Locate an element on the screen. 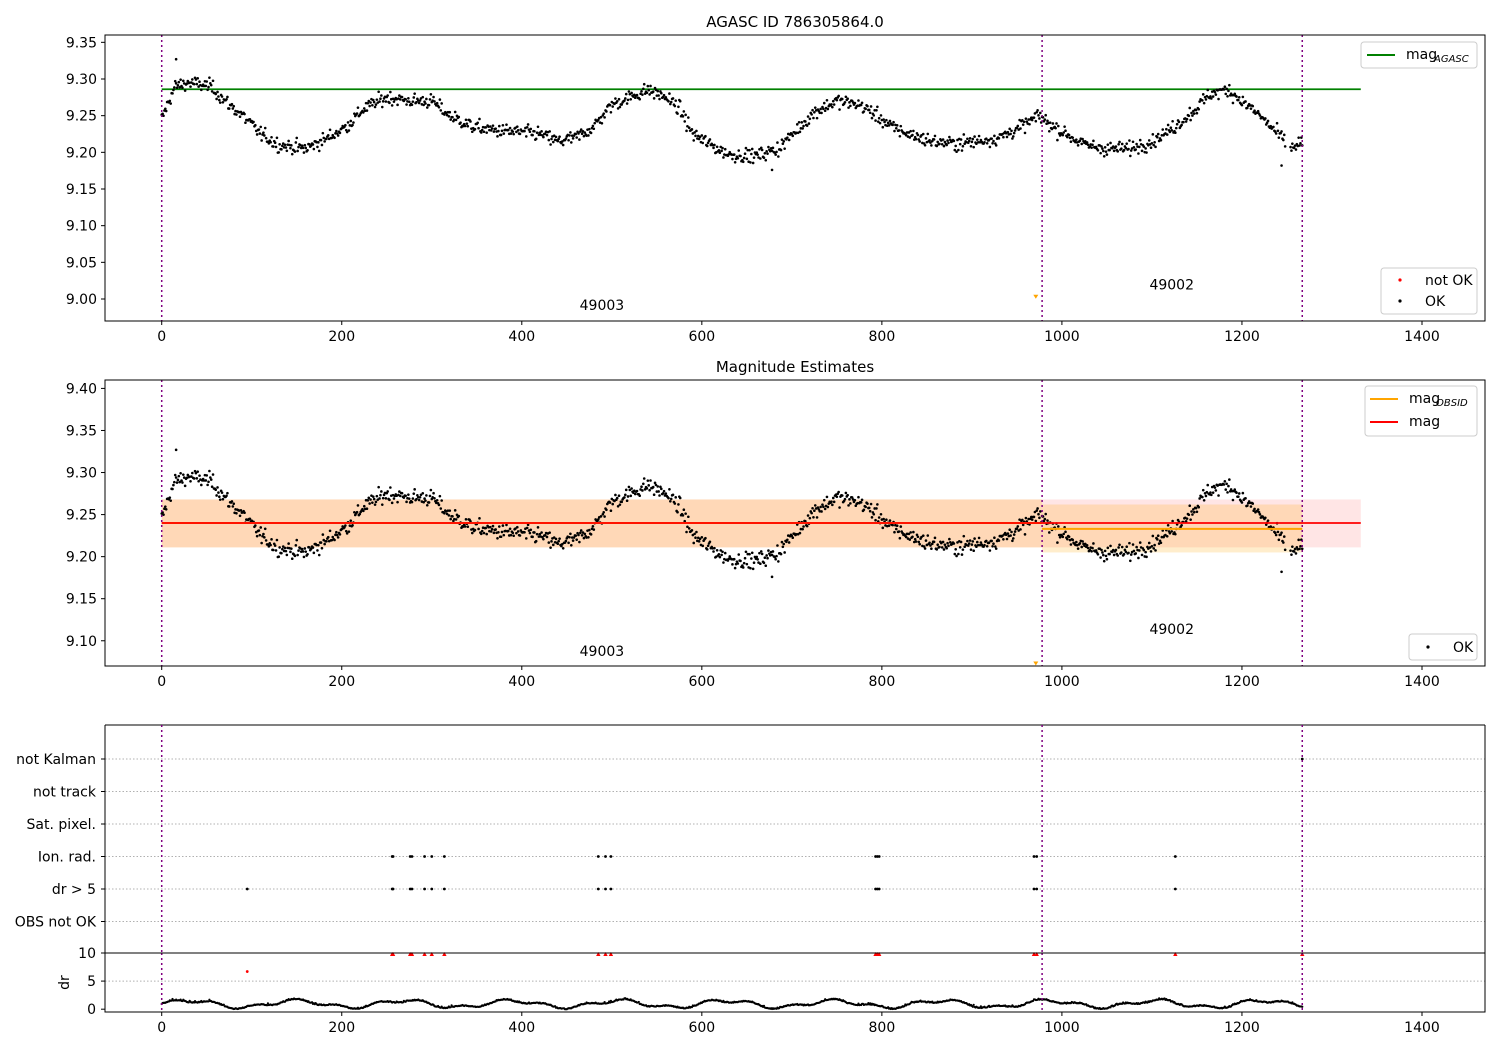  x-tick-label: 0 is located at coordinates (161, 1028).